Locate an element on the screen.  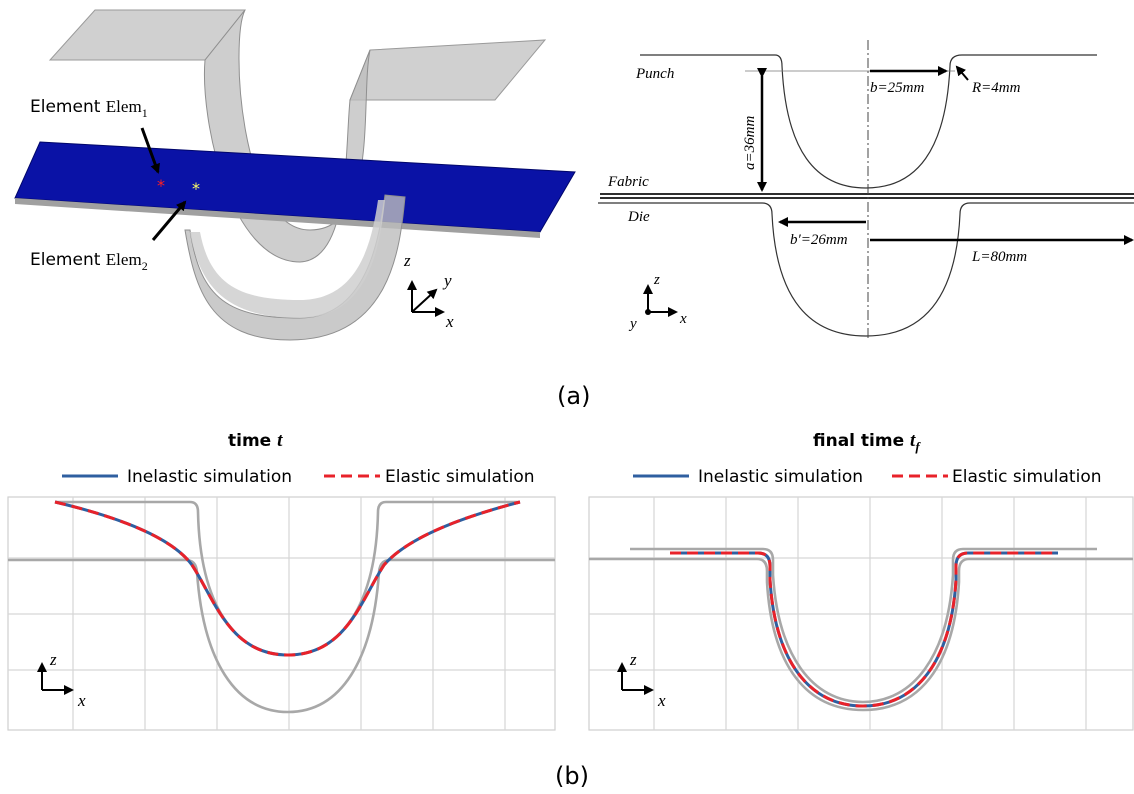
punch-label: Punch is located at coordinates (654, 74).